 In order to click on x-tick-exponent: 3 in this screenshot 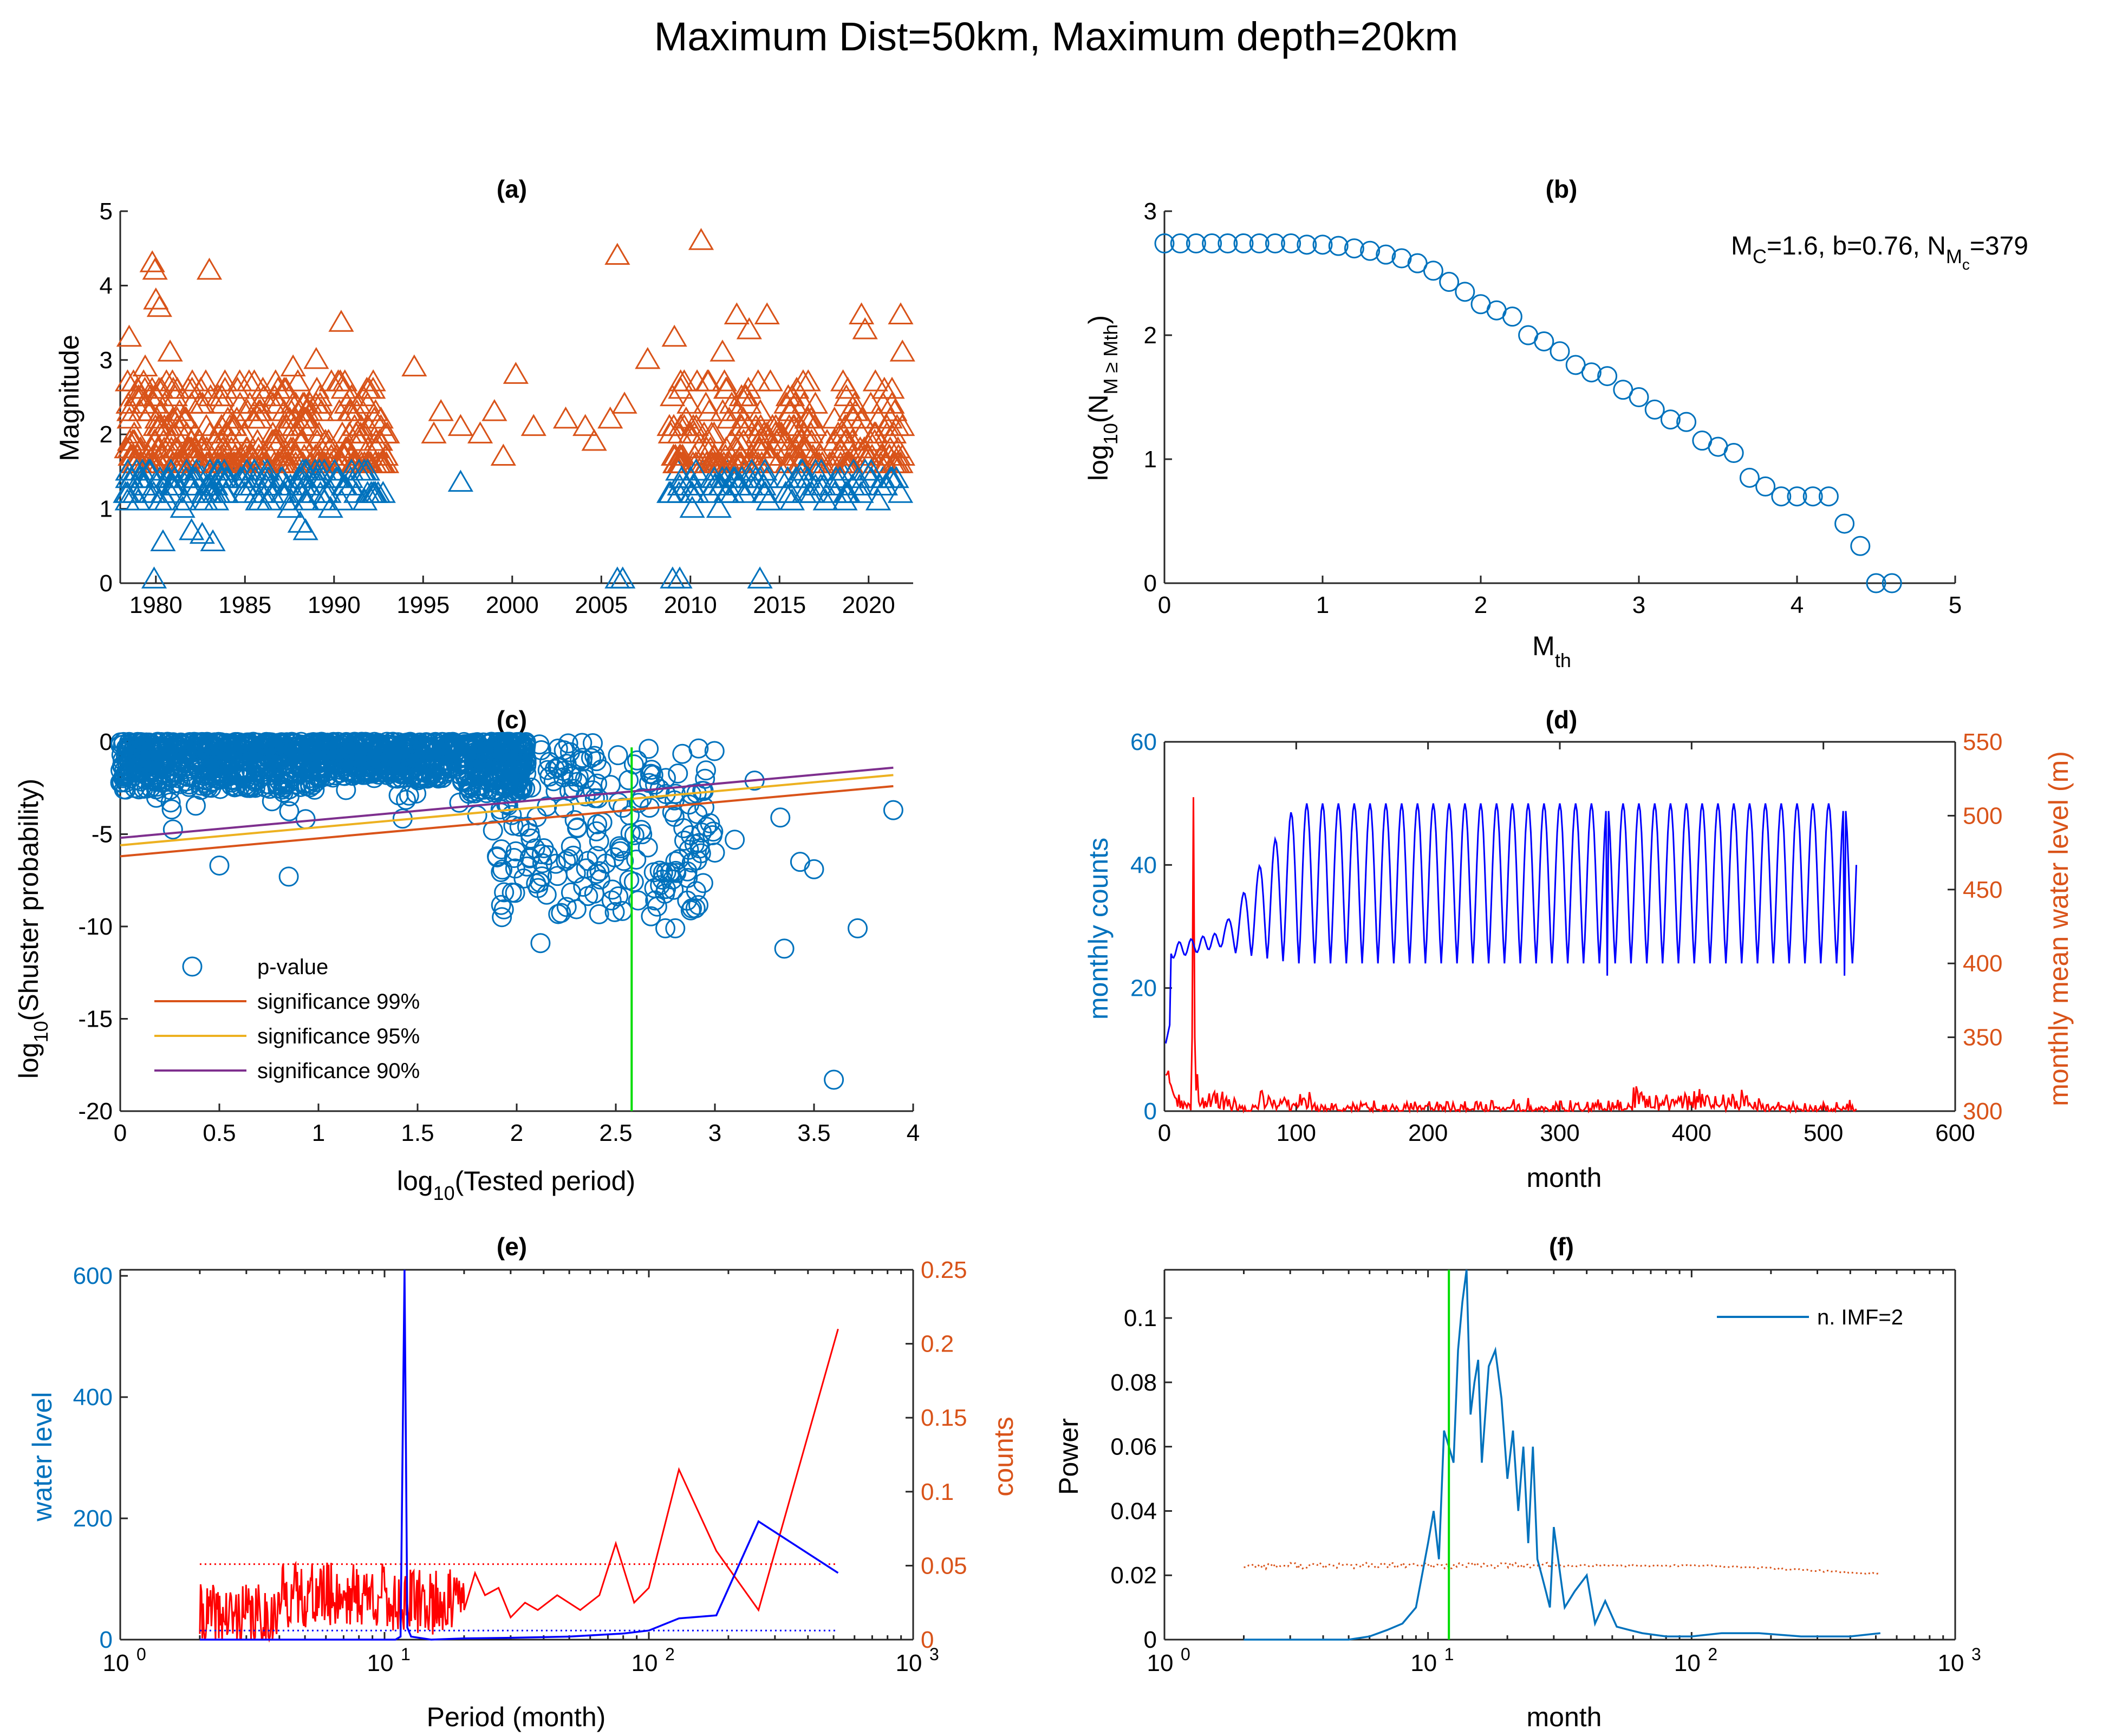, I will do `click(1976, 1654)`.